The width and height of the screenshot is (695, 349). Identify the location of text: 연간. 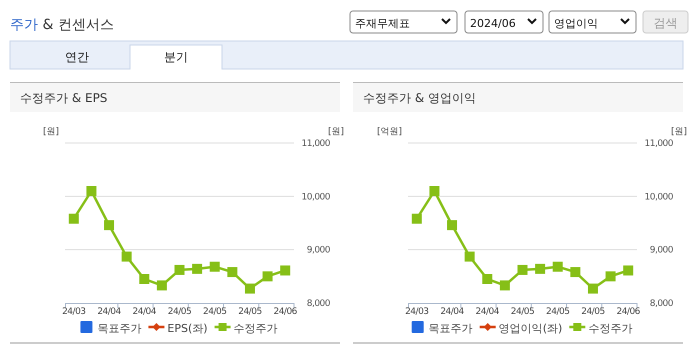
(77, 57).